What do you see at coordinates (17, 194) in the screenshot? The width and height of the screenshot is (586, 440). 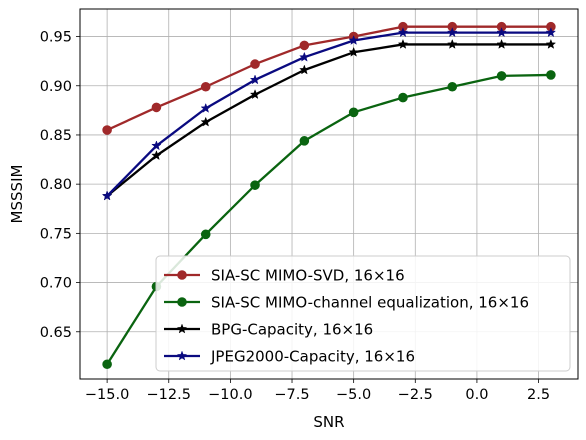 I see `y-axis-label: MSSSIM` at bounding box center [17, 194].